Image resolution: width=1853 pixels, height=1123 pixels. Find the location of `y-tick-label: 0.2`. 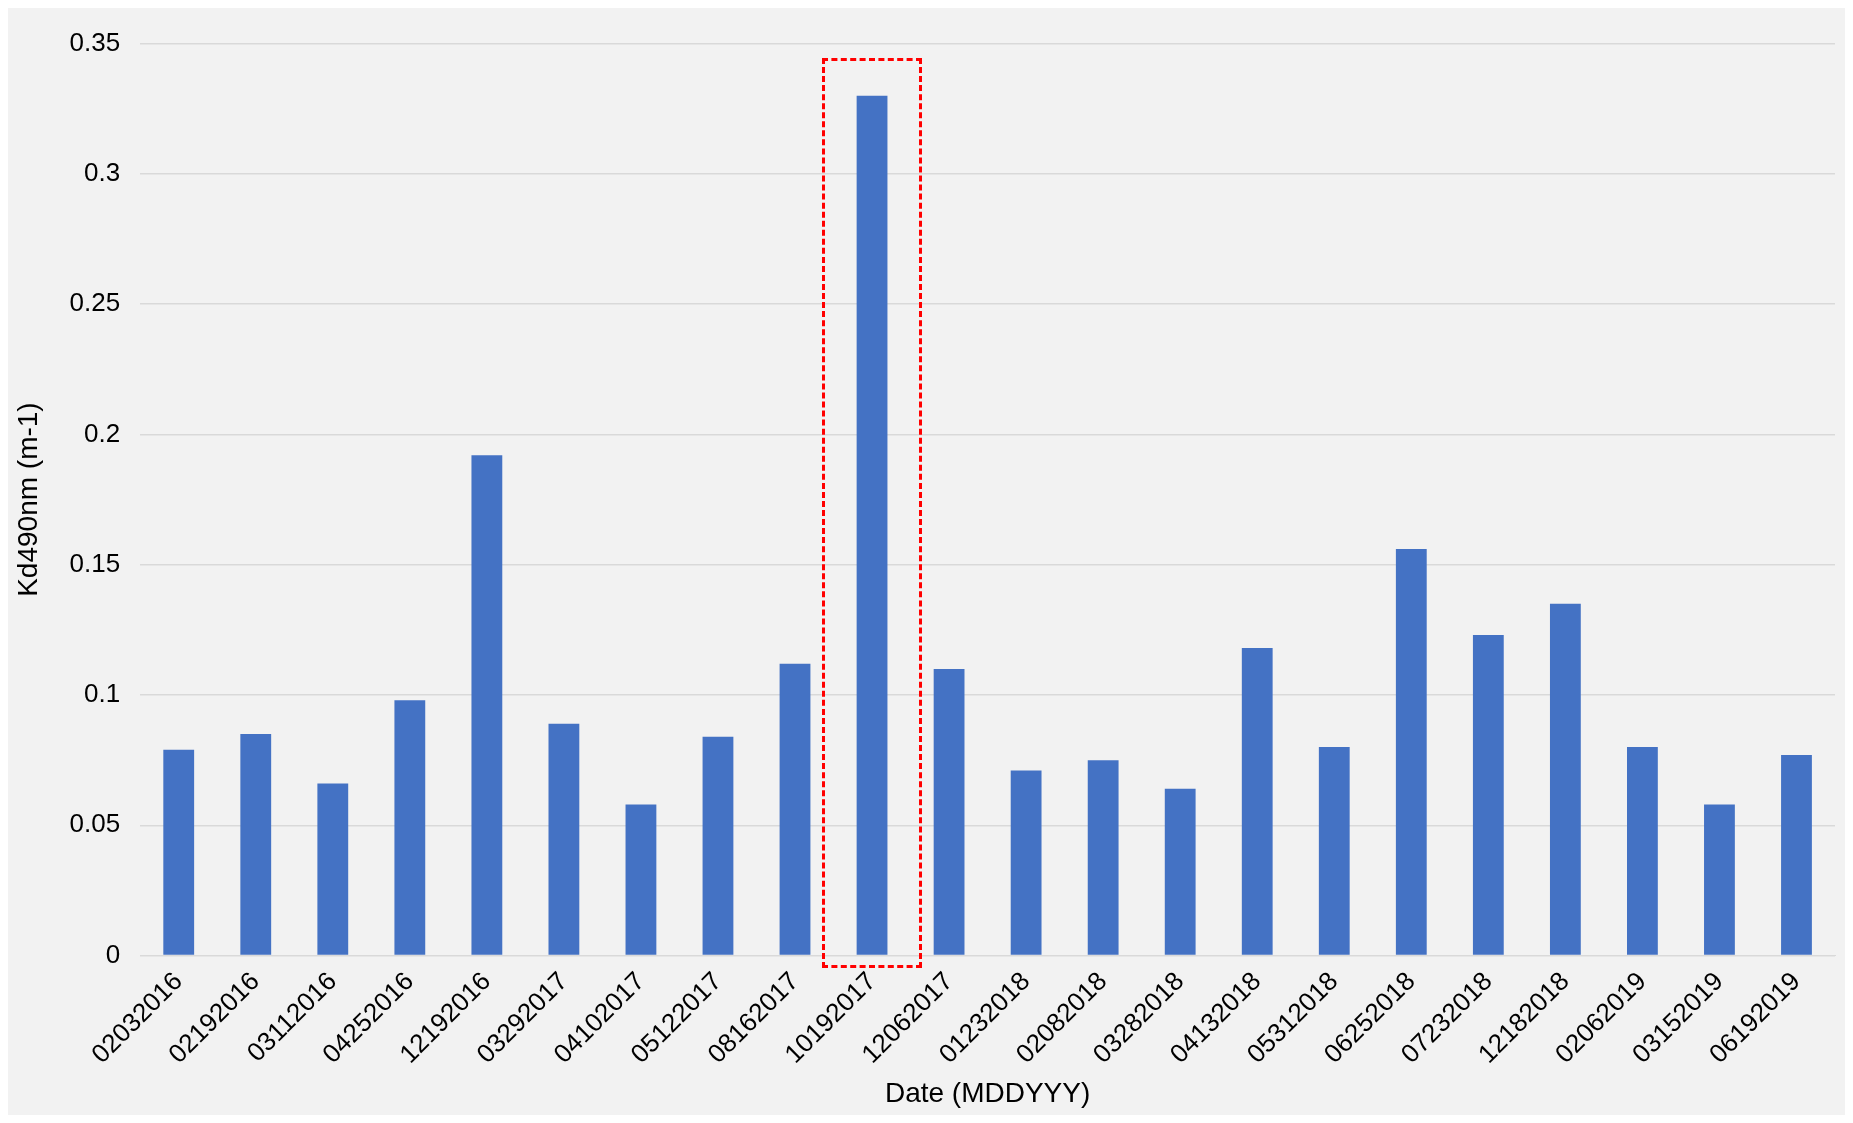

y-tick-label: 0.2 is located at coordinates (102, 432).